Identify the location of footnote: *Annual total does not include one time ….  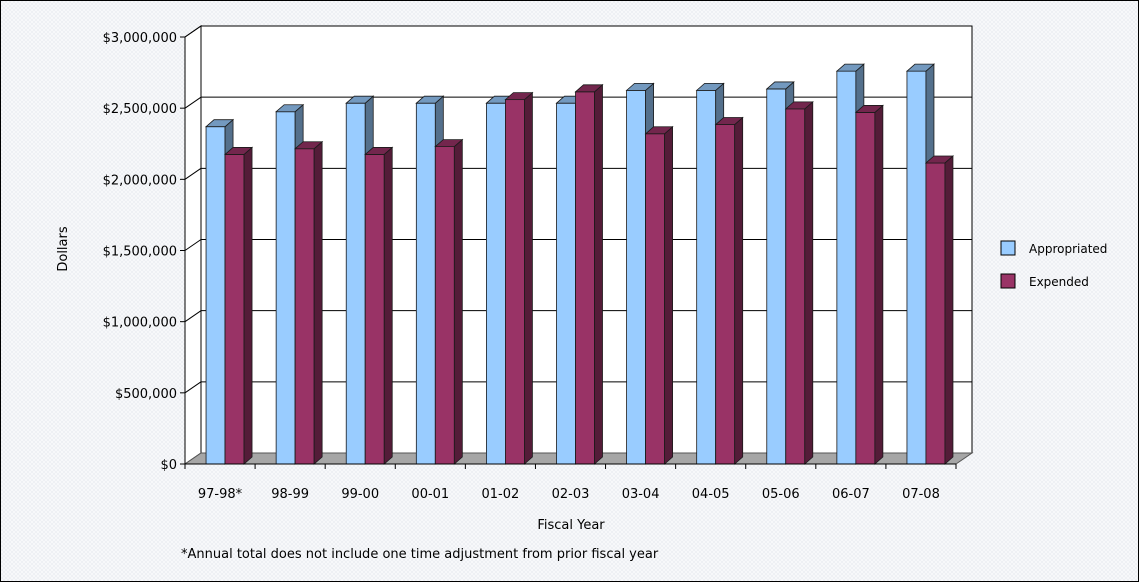
(420, 554).